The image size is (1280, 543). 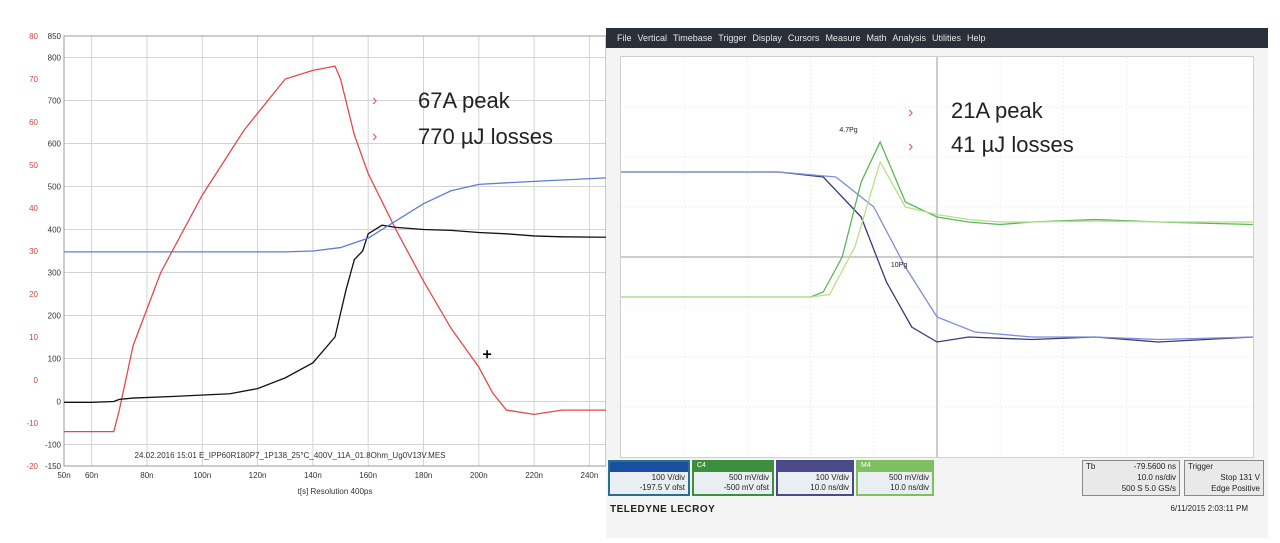 I want to click on channel-box-c3: 100 V/div -197.5 V ofst, so click(x=649, y=478).